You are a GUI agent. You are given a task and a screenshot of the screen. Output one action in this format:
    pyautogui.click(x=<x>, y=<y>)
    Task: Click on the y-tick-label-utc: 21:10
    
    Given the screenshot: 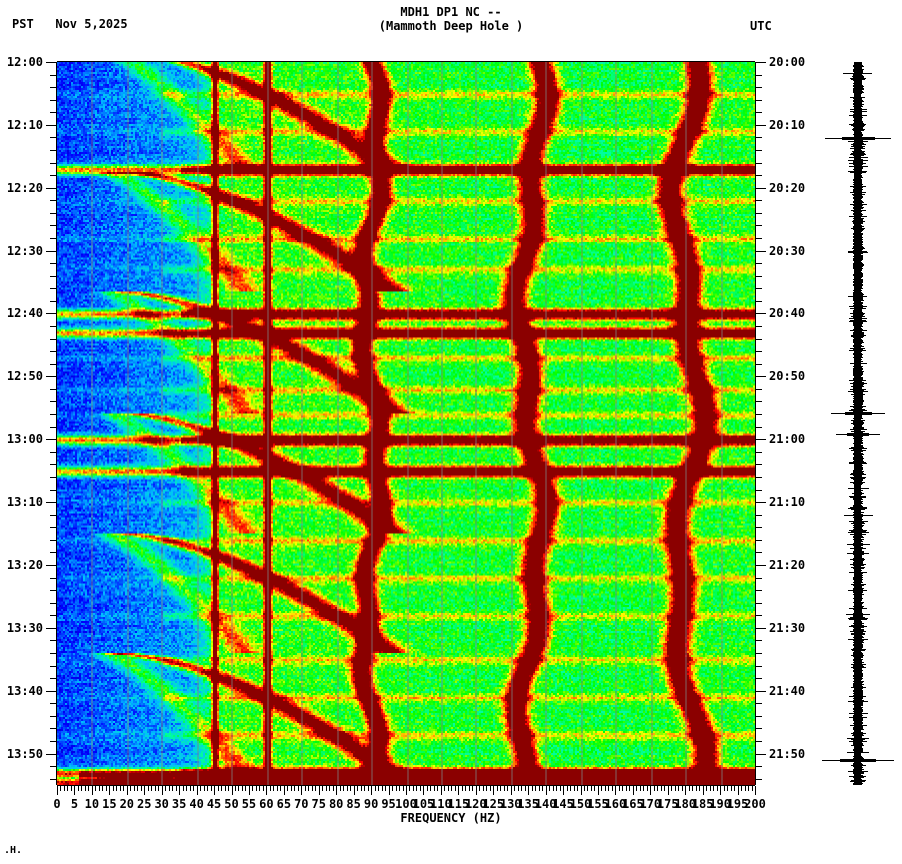 What is the action you would take?
    pyautogui.click(x=787, y=502)
    